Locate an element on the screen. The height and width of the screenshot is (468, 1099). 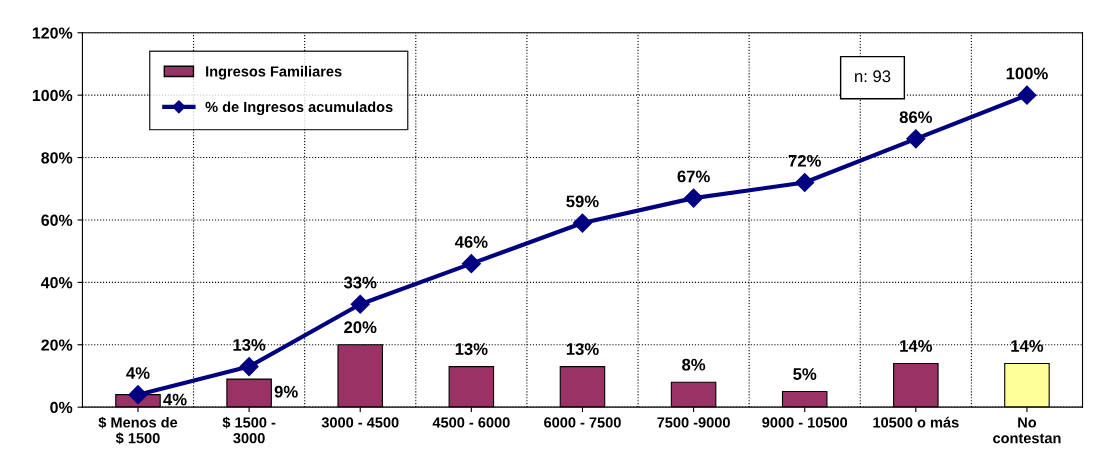
x-tick-label: 6000 - 7500 is located at coordinates (582, 422).